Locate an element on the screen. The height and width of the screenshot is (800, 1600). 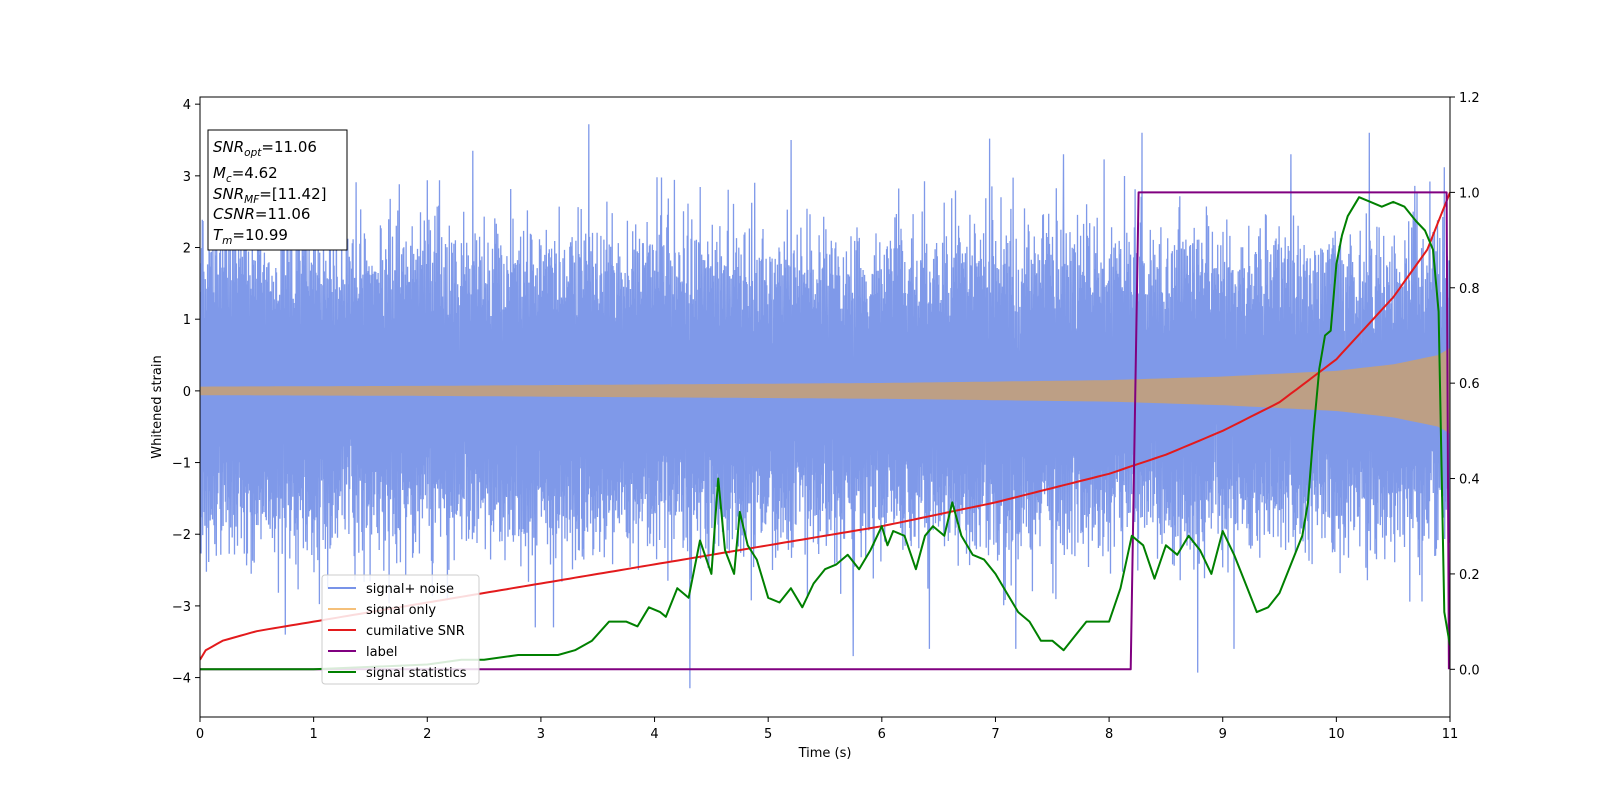
y-tick-label: −1 is located at coordinates (181, 464).